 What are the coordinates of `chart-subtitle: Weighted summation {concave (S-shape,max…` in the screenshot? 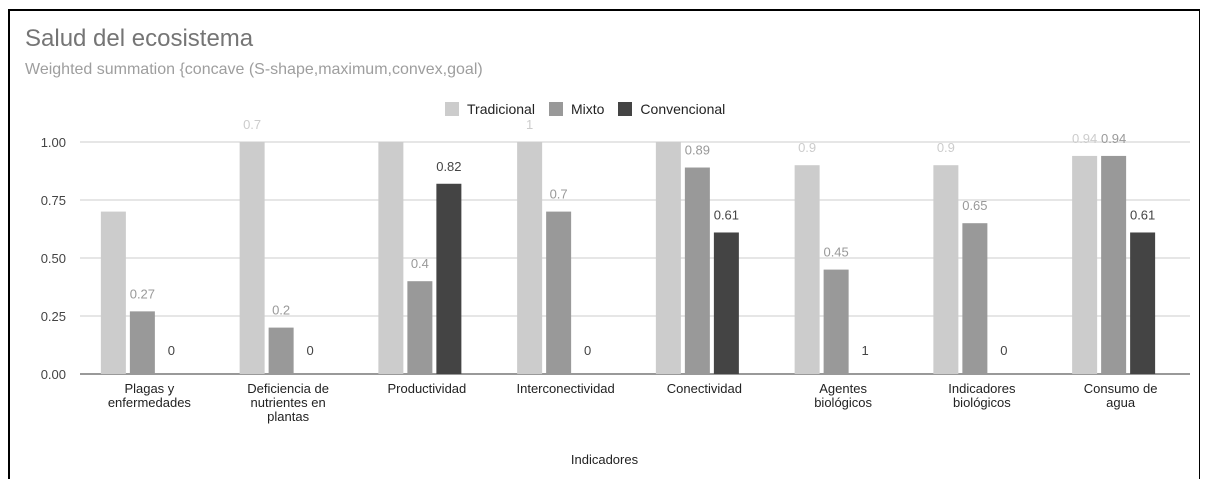 It's located at (254, 69).